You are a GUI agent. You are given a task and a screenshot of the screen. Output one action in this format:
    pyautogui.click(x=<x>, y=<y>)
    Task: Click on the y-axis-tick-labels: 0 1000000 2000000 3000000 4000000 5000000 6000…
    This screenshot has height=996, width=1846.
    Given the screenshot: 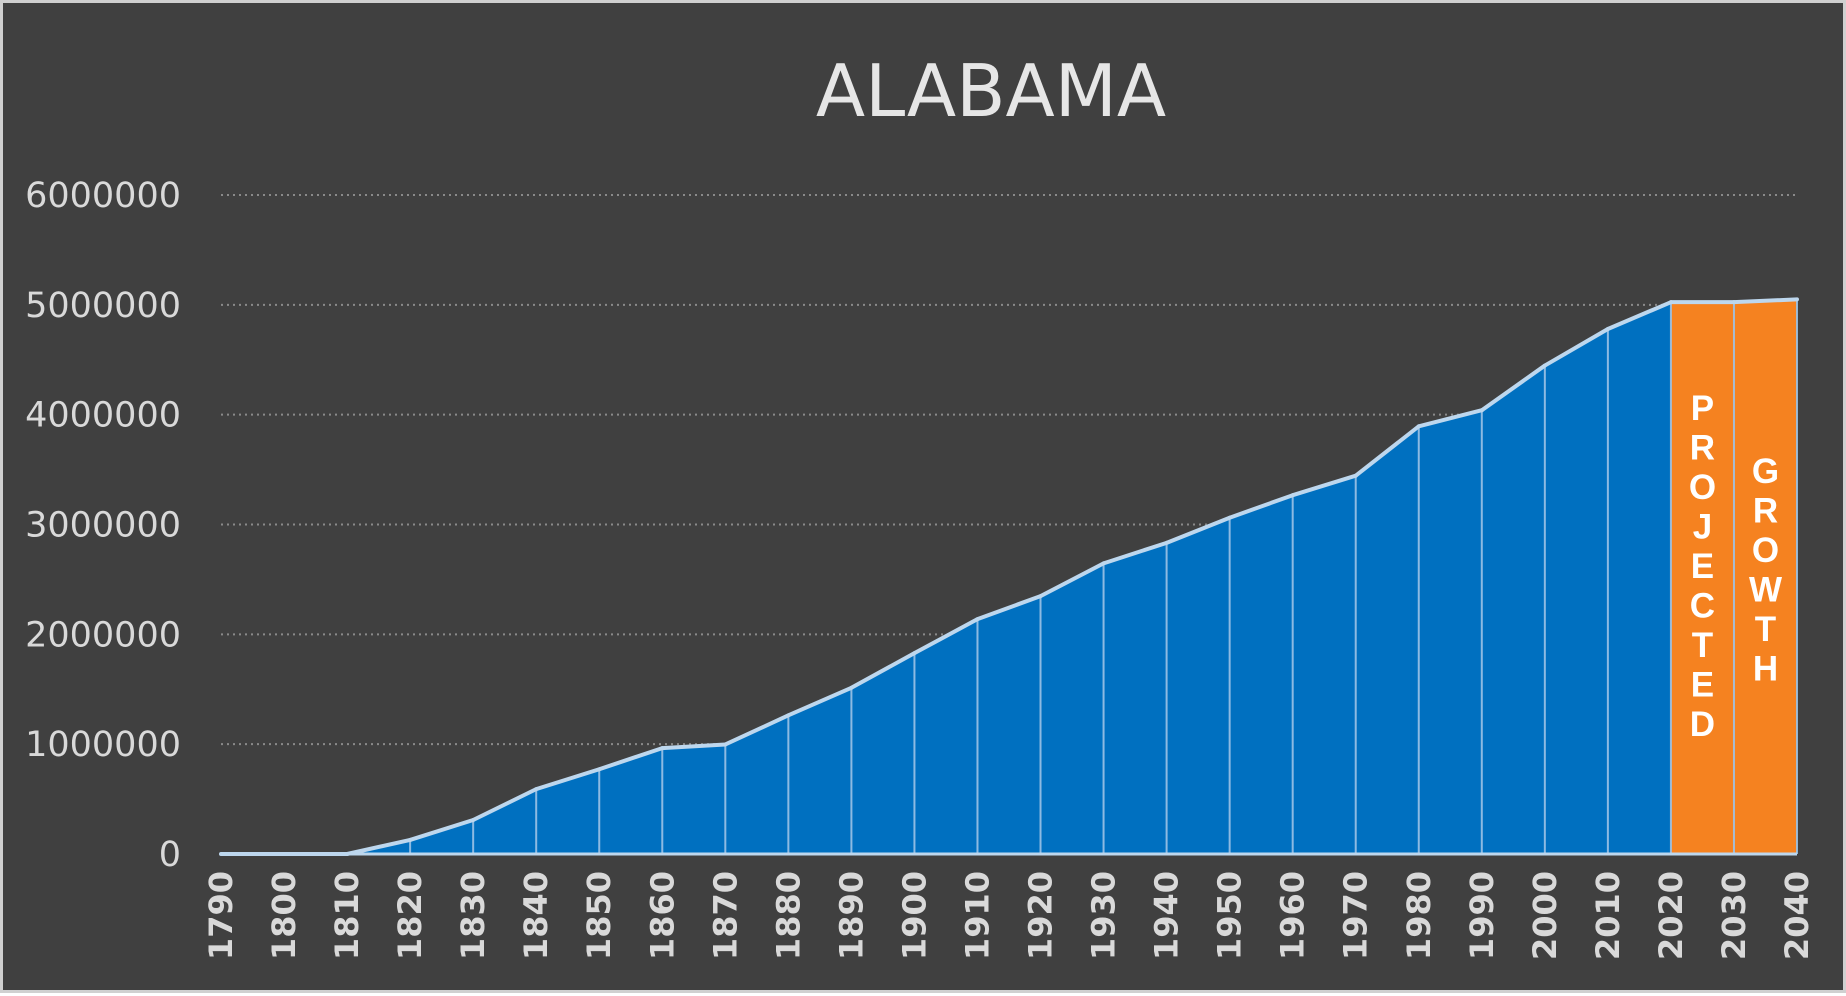 What is the action you would take?
    pyautogui.click(x=103, y=525)
    